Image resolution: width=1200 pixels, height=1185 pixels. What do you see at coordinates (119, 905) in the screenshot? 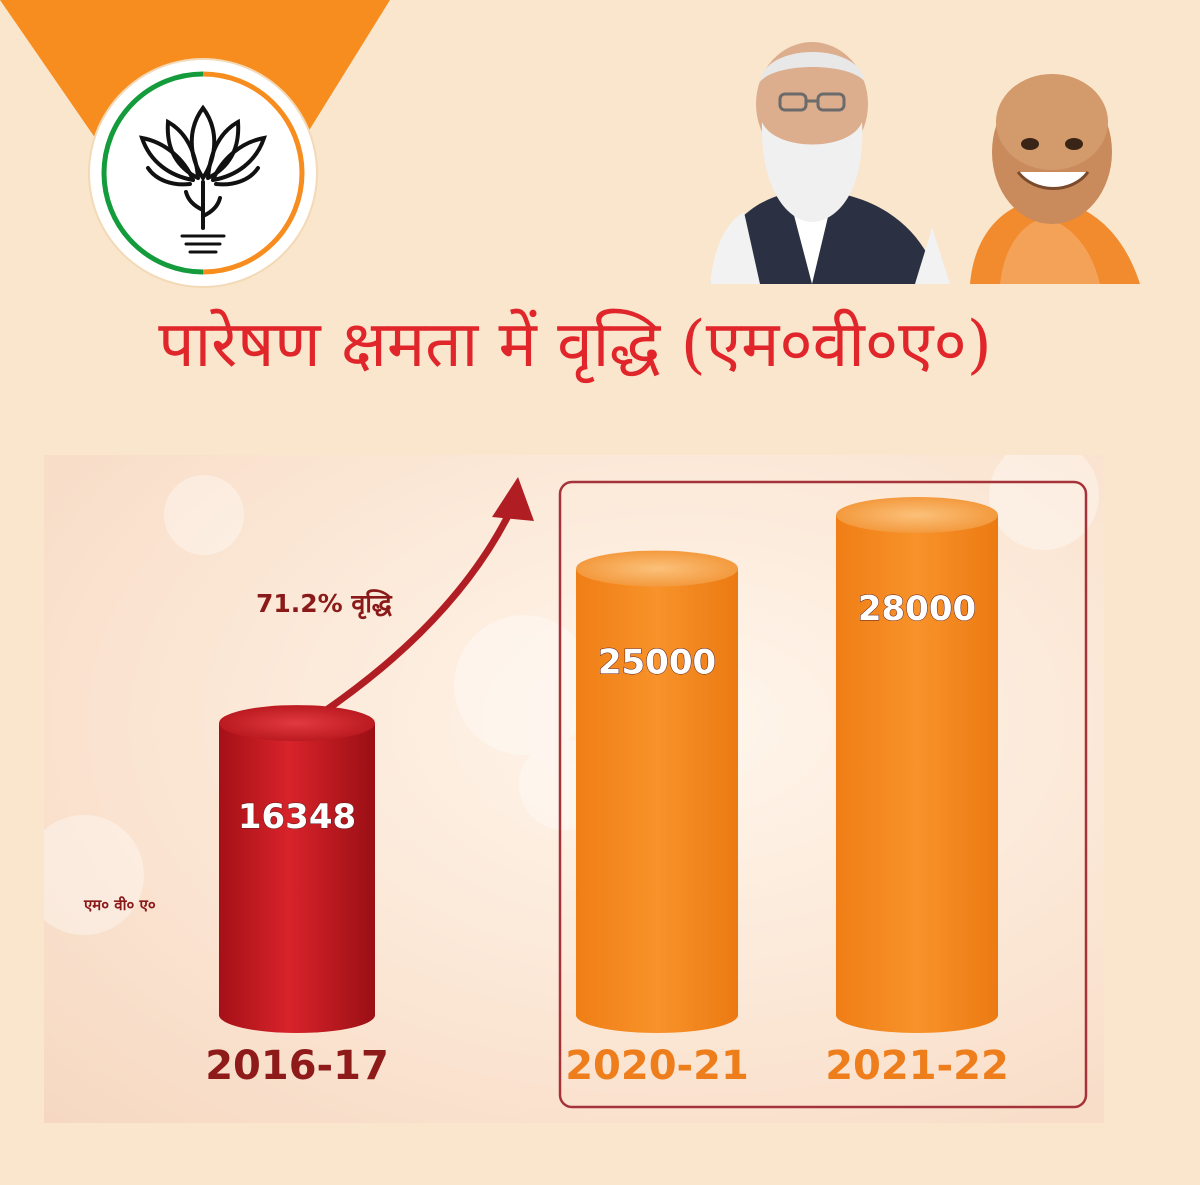
I see `unit-label: एम० वी० ए०` at bounding box center [119, 905].